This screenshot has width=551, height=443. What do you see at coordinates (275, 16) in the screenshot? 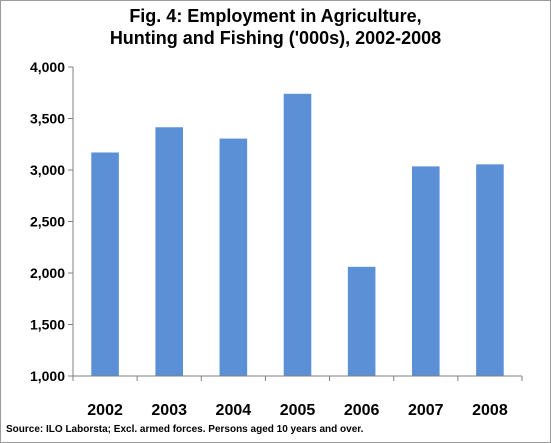
I see `chart-title-line-1: Fig. 4: Employment in Agriculture,` at bounding box center [275, 16].